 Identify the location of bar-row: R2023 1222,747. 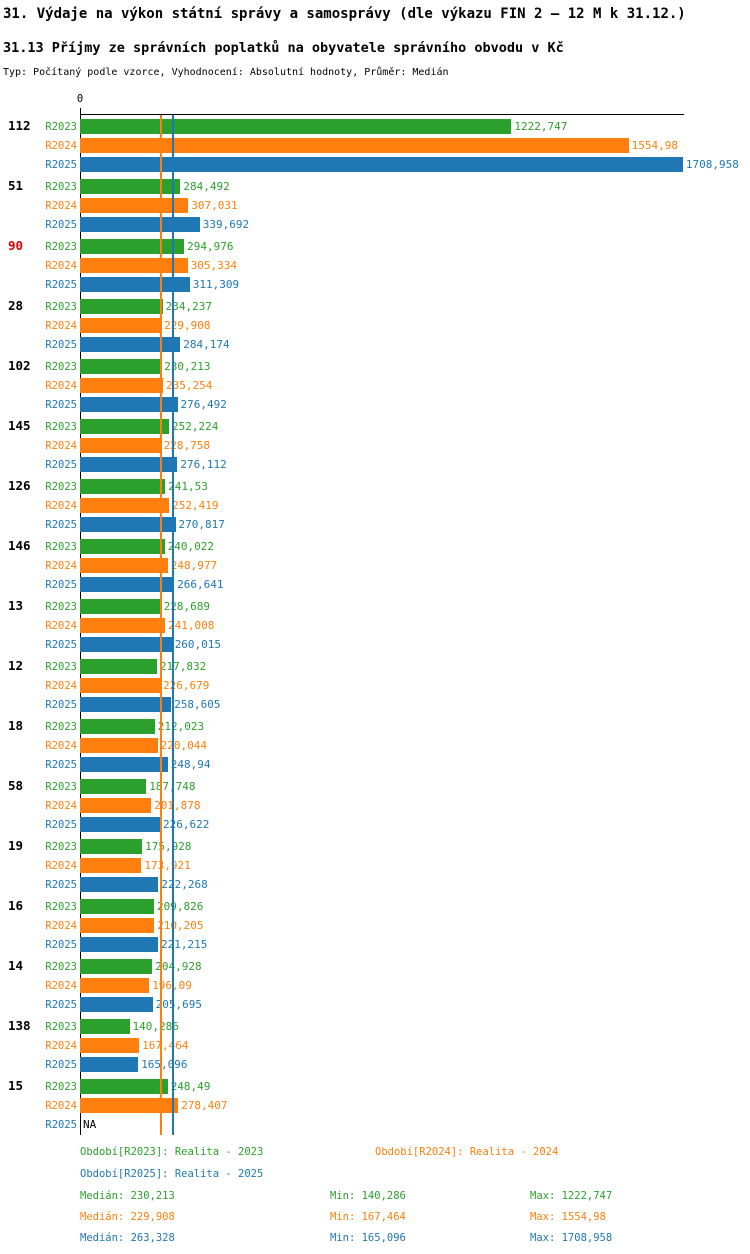
(375, 126).